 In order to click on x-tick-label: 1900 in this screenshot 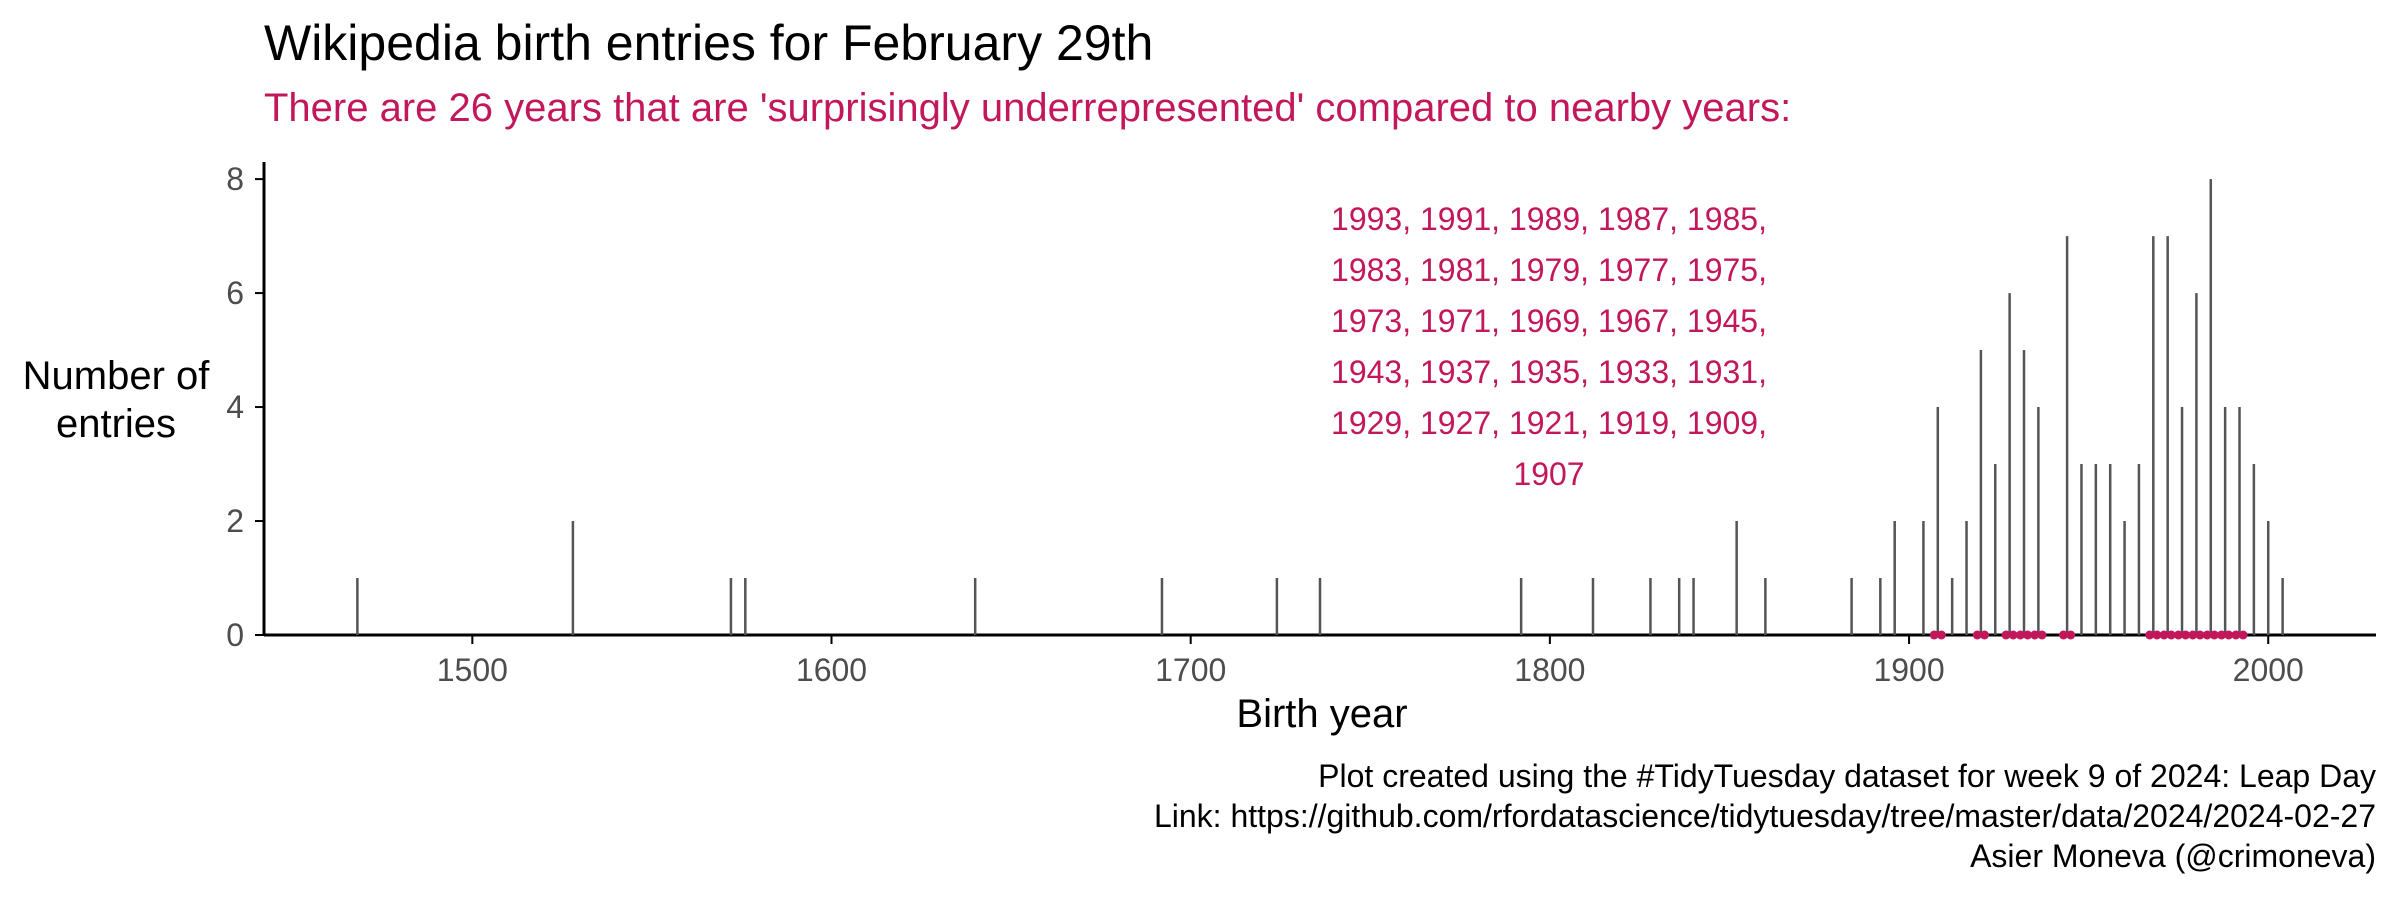, I will do `click(1908, 670)`.